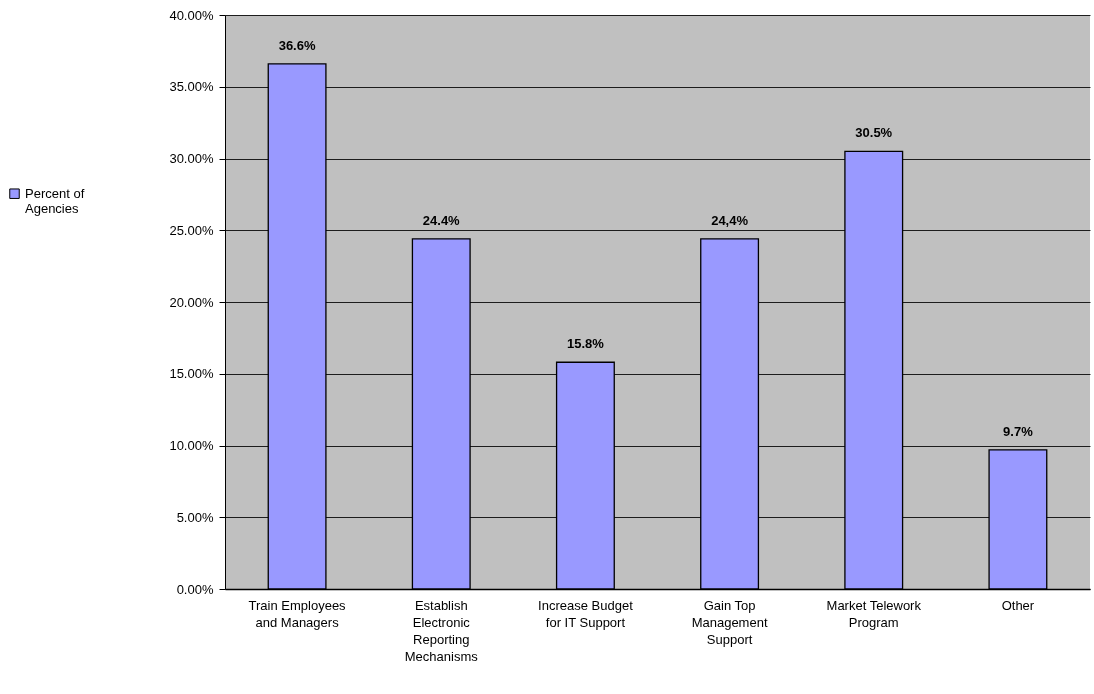 The image size is (1094, 694). Describe the element at coordinates (55, 200) in the screenshot. I see `legend-label: Percent of Agencies` at that location.